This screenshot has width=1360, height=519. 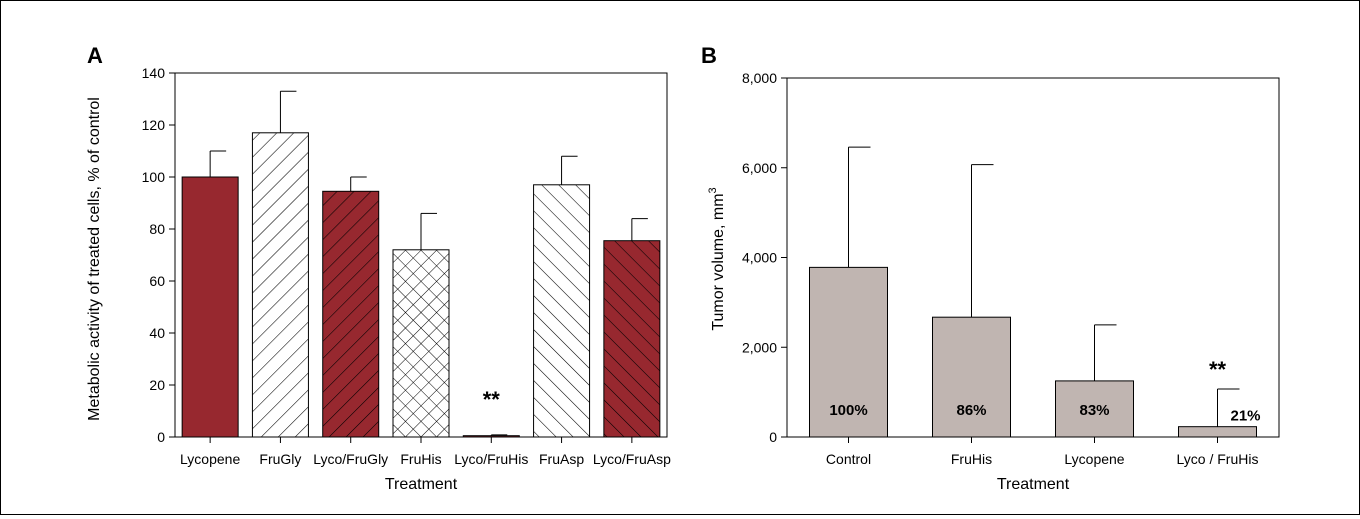 What do you see at coordinates (157, 229) in the screenshot?
I see `panel-a-y-tick-label: 80` at bounding box center [157, 229].